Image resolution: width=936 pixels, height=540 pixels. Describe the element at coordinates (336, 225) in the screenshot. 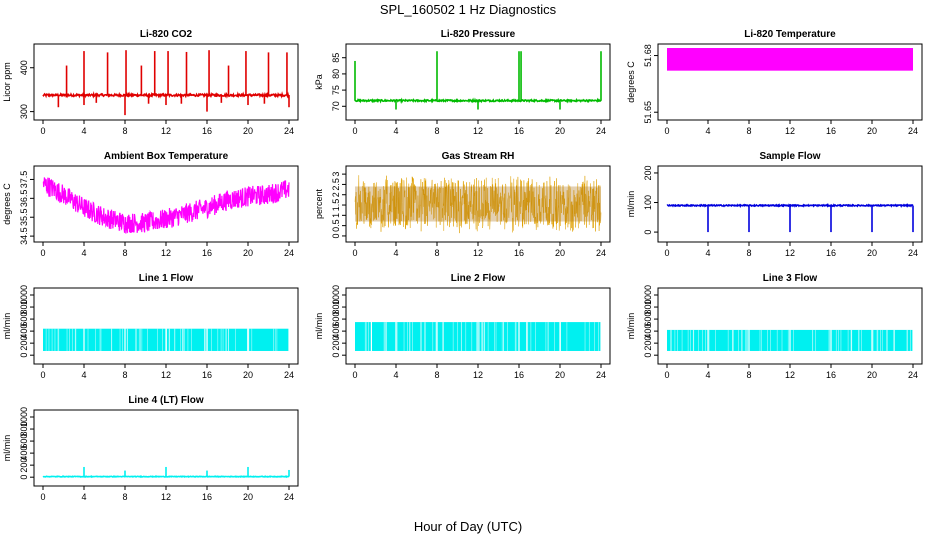

I see `y-tick-label: 0.5` at that location.